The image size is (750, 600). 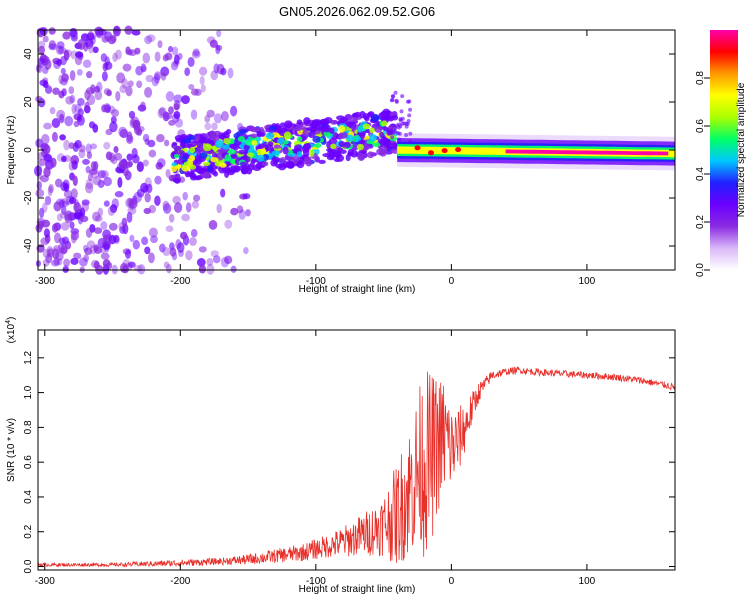 What do you see at coordinates (28, 566) in the screenshot?
I see `y-tick-label: 0.0` at bounding box center [28, 566].